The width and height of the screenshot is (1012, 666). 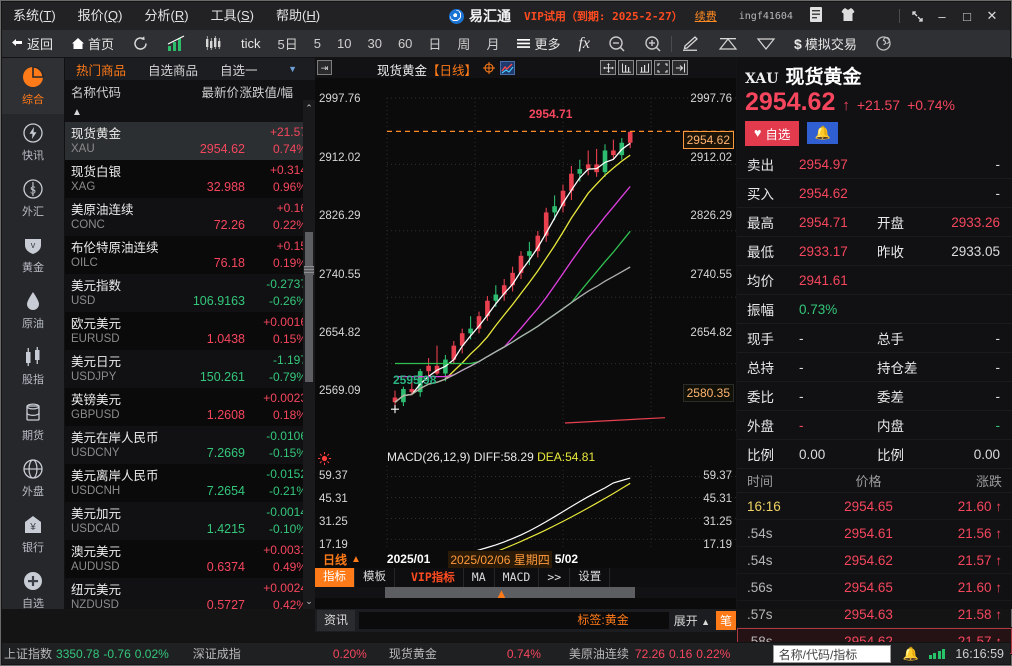 What do you see at coordinates (317, 43) in the screenshot?
I see `period-5min-button: 5` at bounding box center [317, 43].